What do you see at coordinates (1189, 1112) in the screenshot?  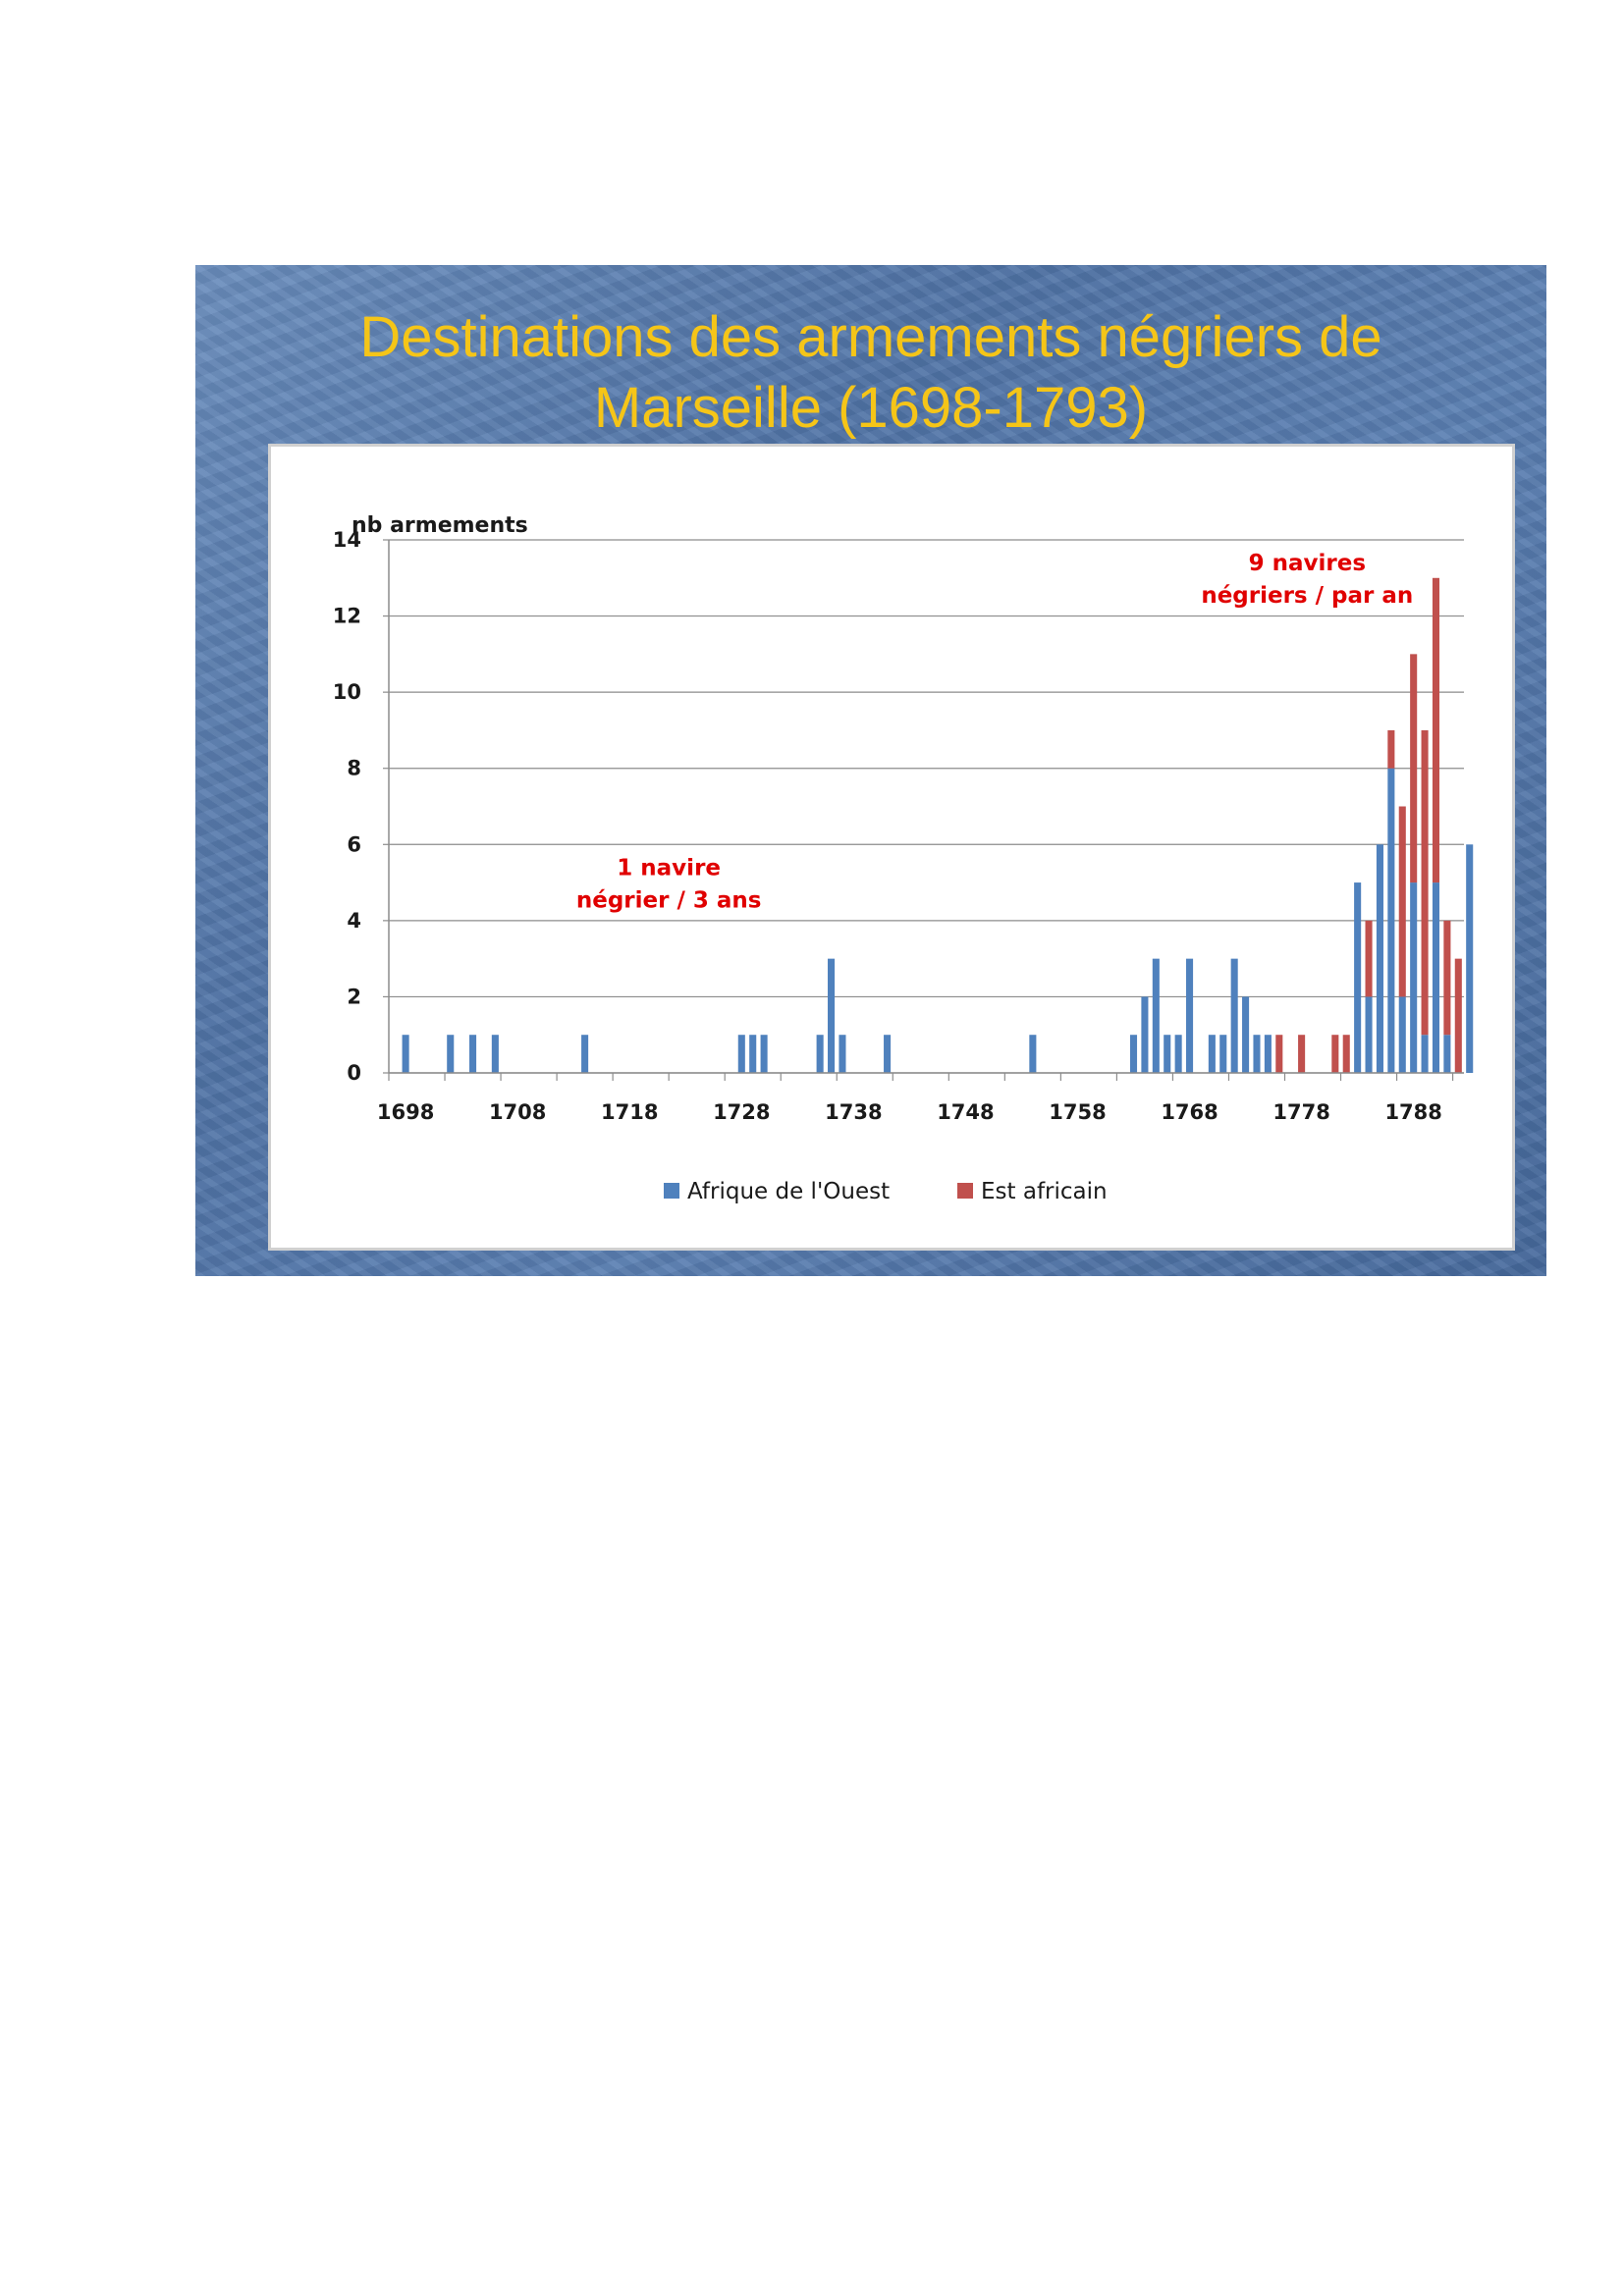 I see `x-tick-label: 1768` at bounding box center [1189, 1112].